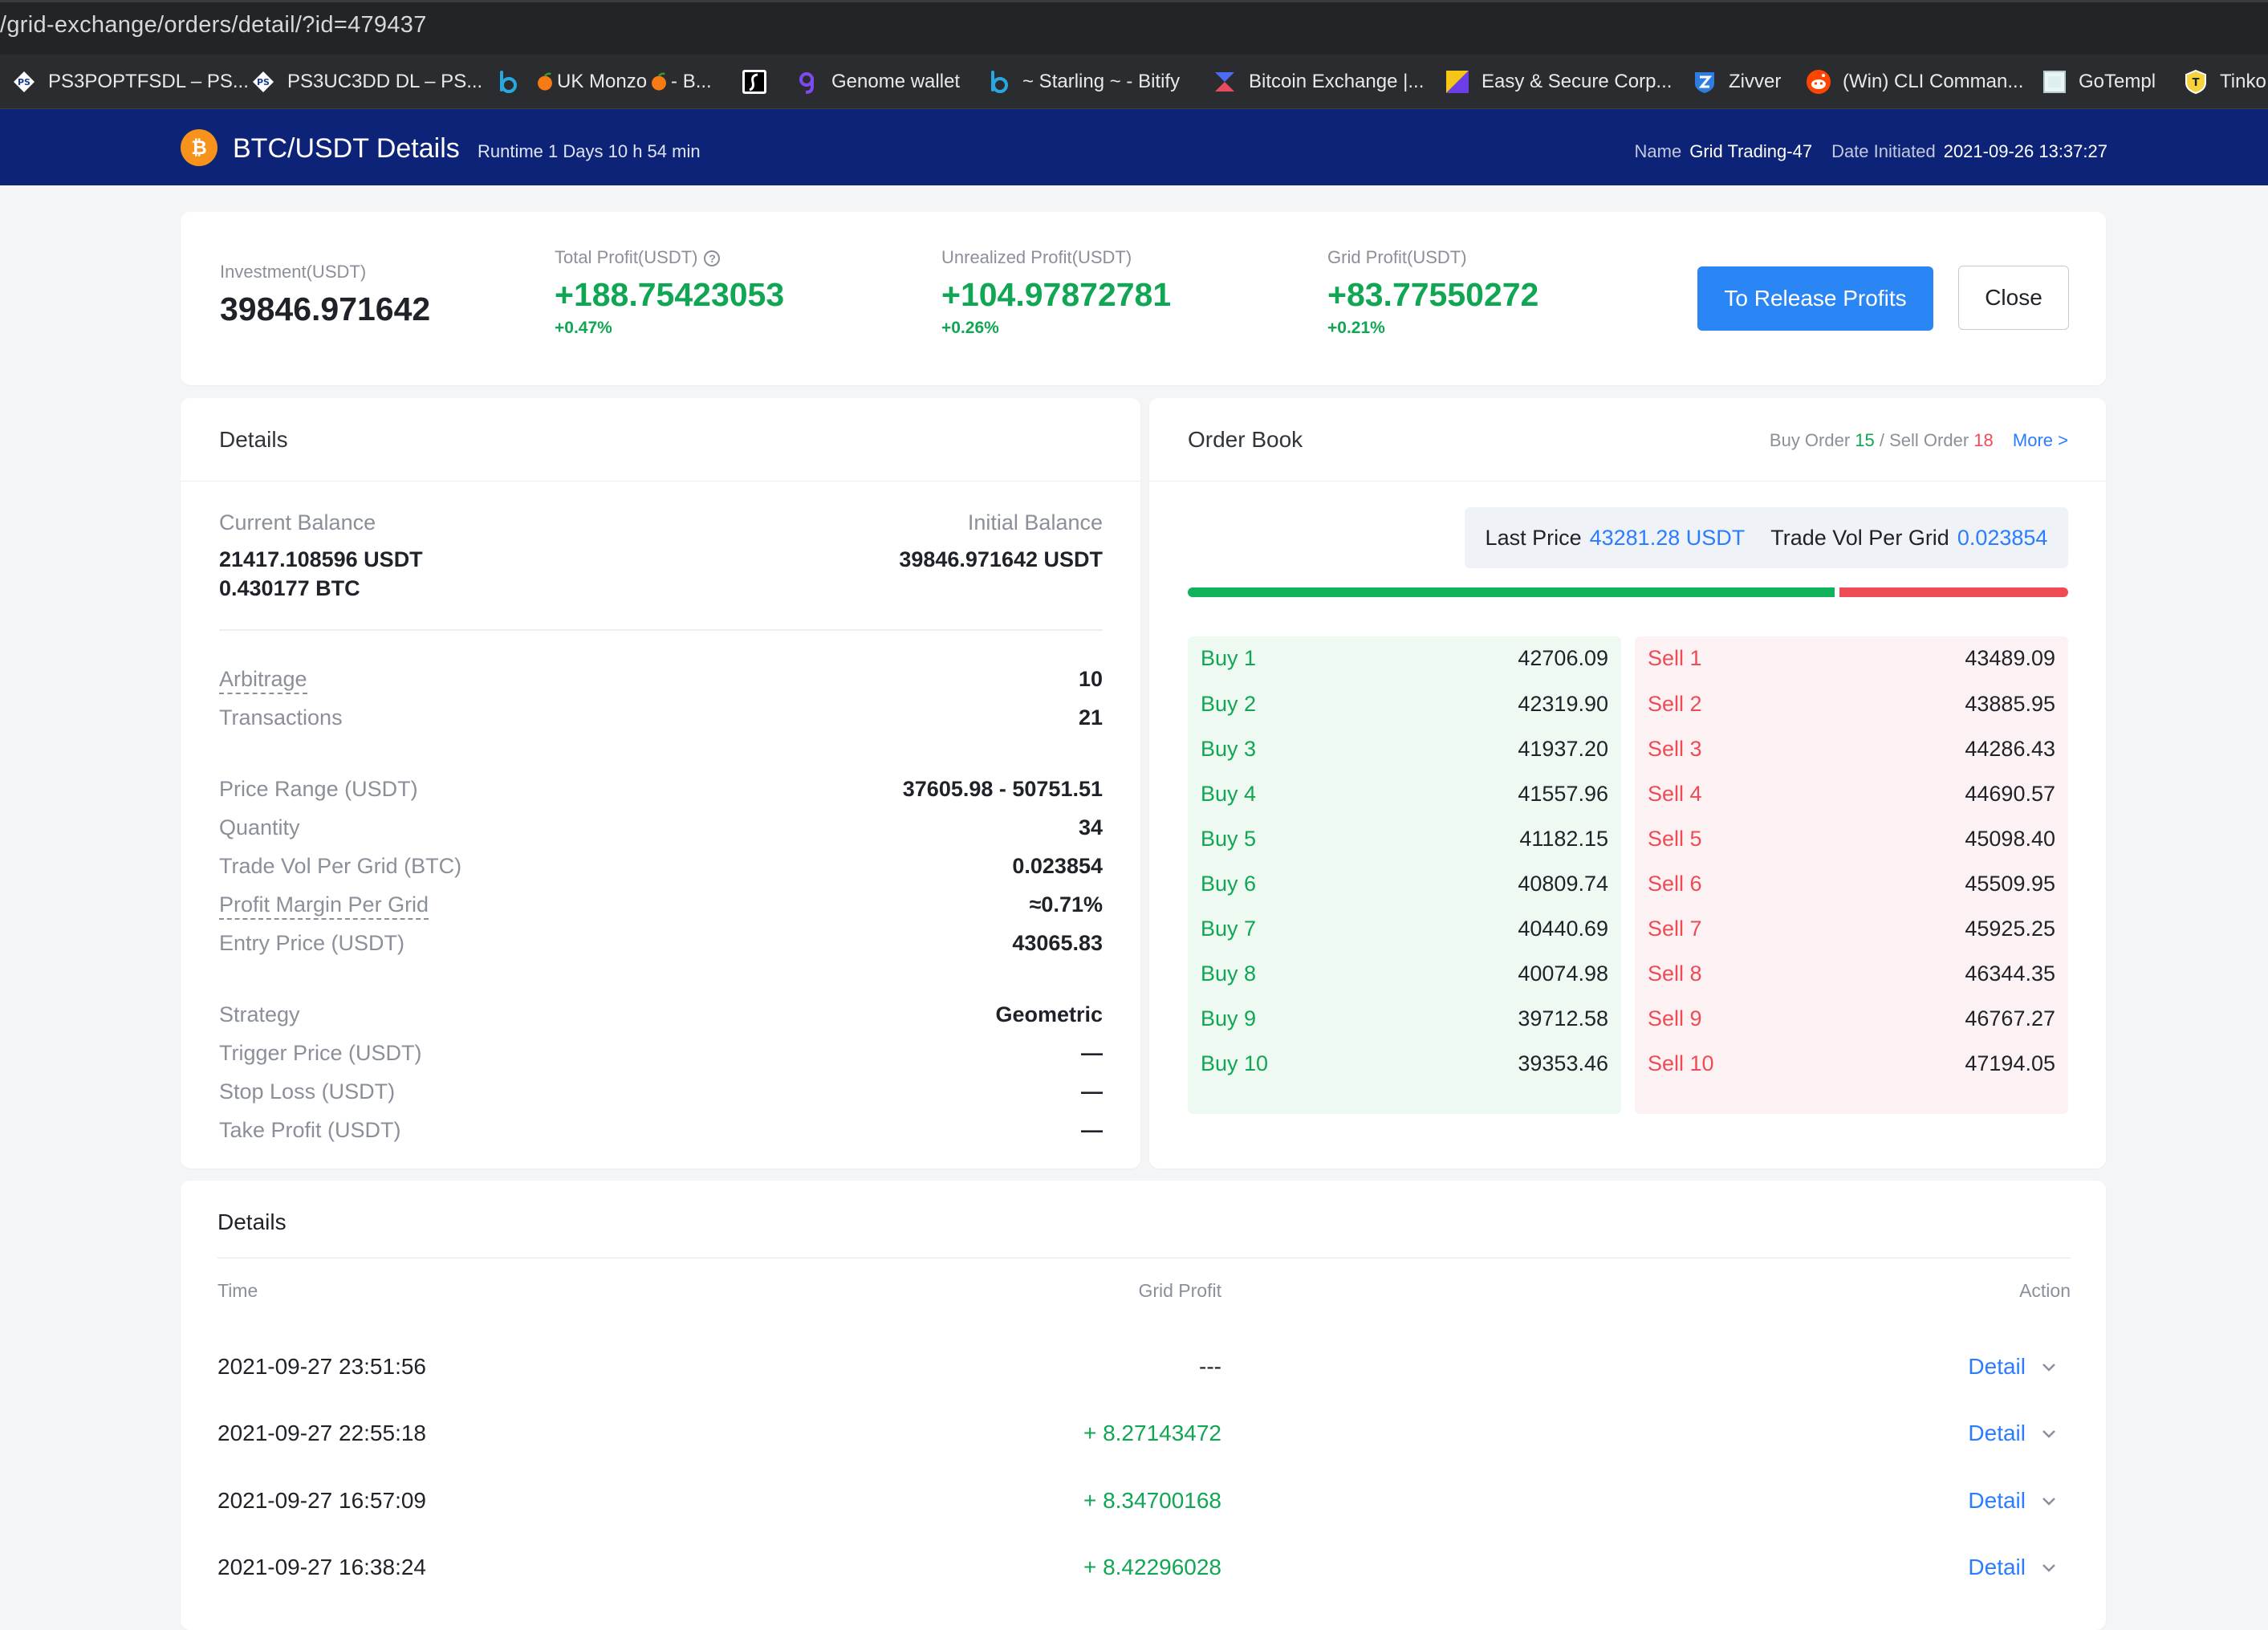 This screenshot has width=2268, height=1630. Describe the element at coordinates (760, 81) in the screenshot. I see `bookmark-s-logo` at that location.